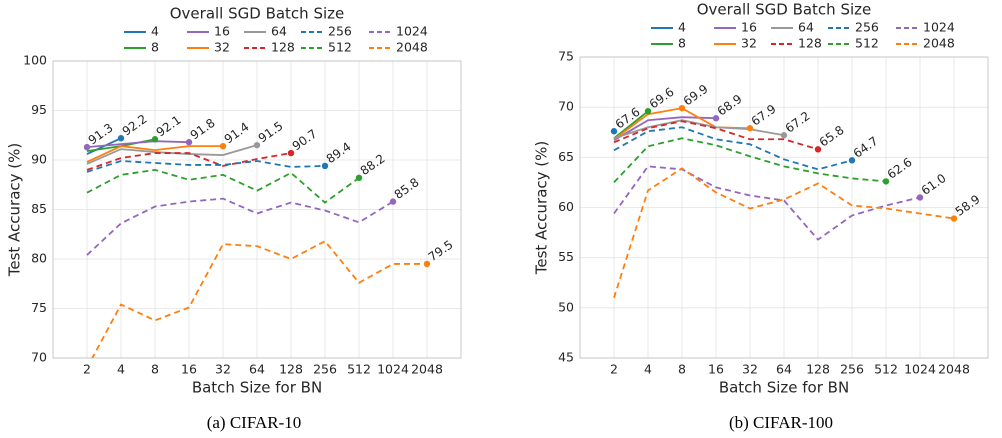  I want to click on caption: (a) CIFAR-10, so click(254, 422).